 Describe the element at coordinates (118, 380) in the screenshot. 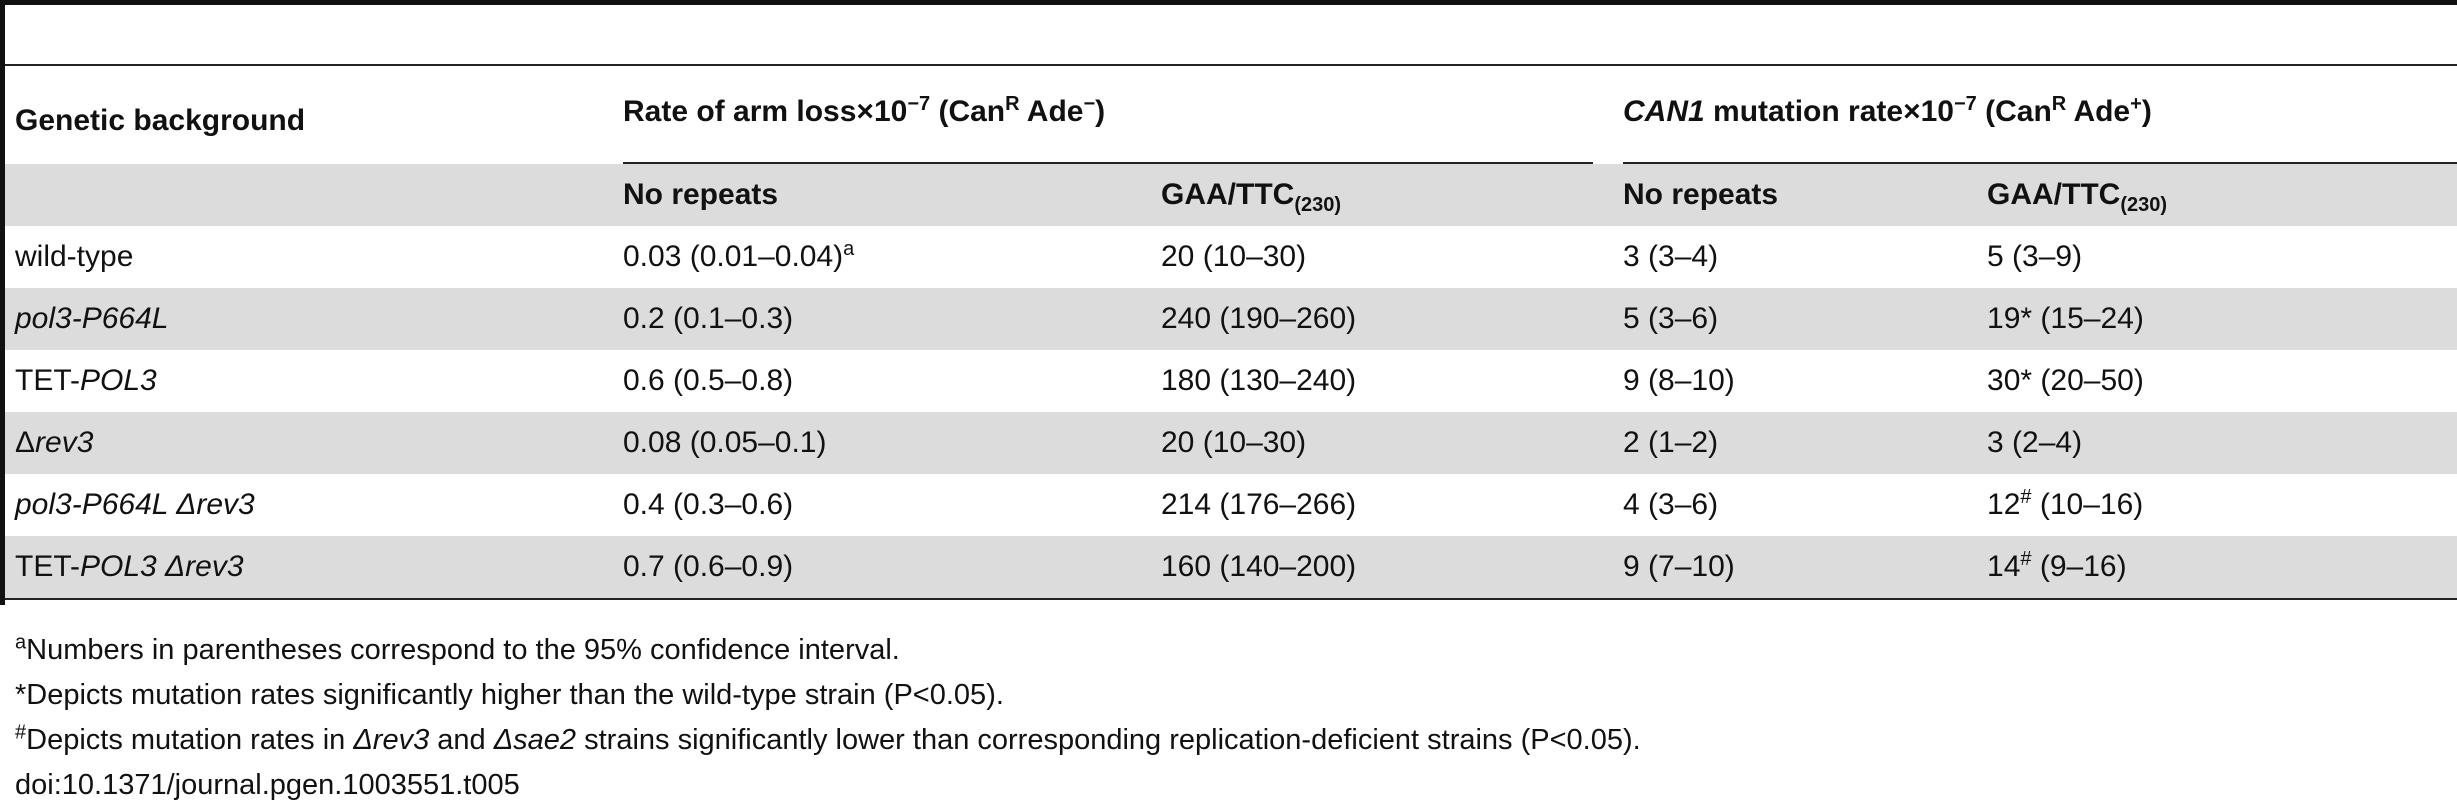

I see `genetic-background-part: POL3` at that location.